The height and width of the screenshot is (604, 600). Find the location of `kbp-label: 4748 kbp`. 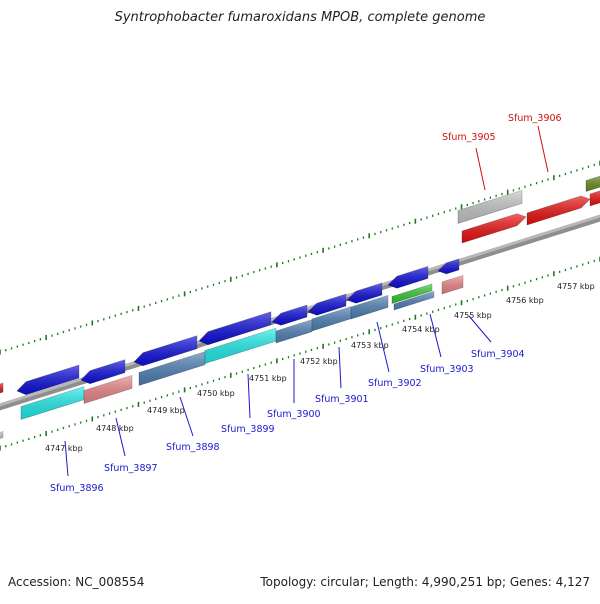

kbp-label: 4748 kbp is located at coordinates (115, 428).